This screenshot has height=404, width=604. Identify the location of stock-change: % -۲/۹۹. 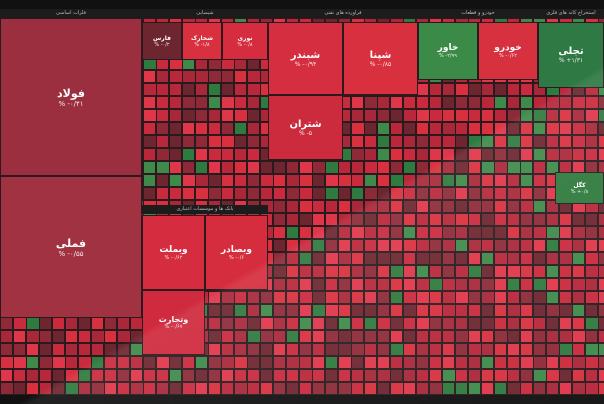
(448, 56).